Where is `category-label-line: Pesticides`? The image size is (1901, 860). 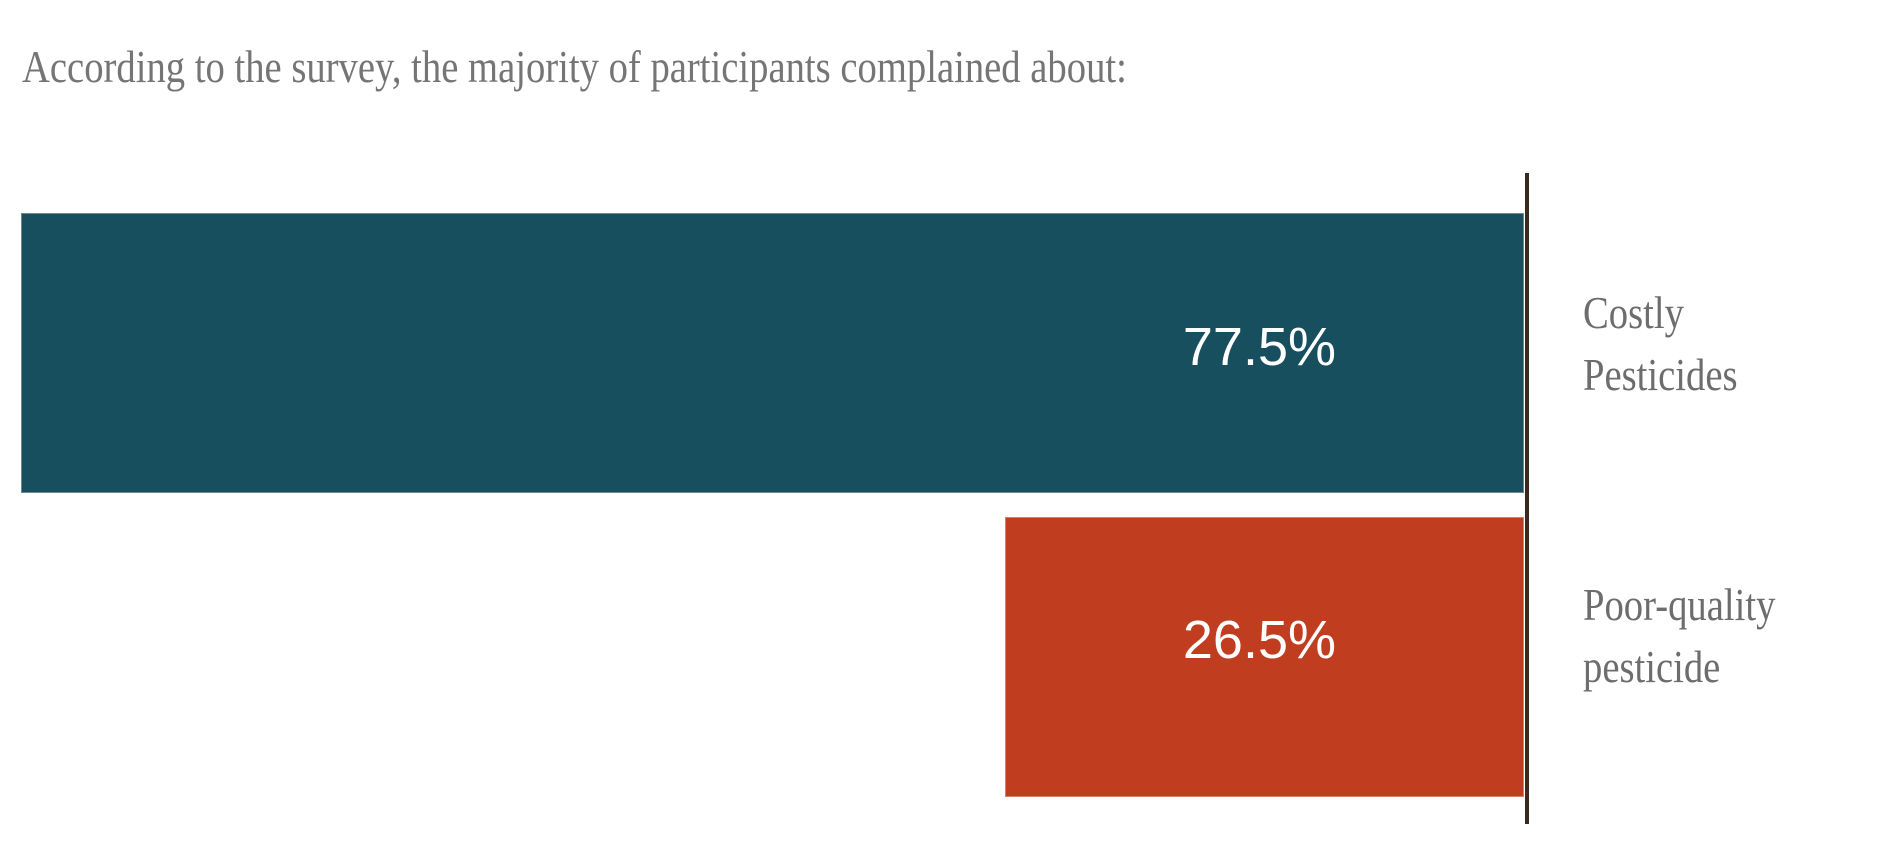 category-label-line: Pesticides is located at coordinates (1660, 374).